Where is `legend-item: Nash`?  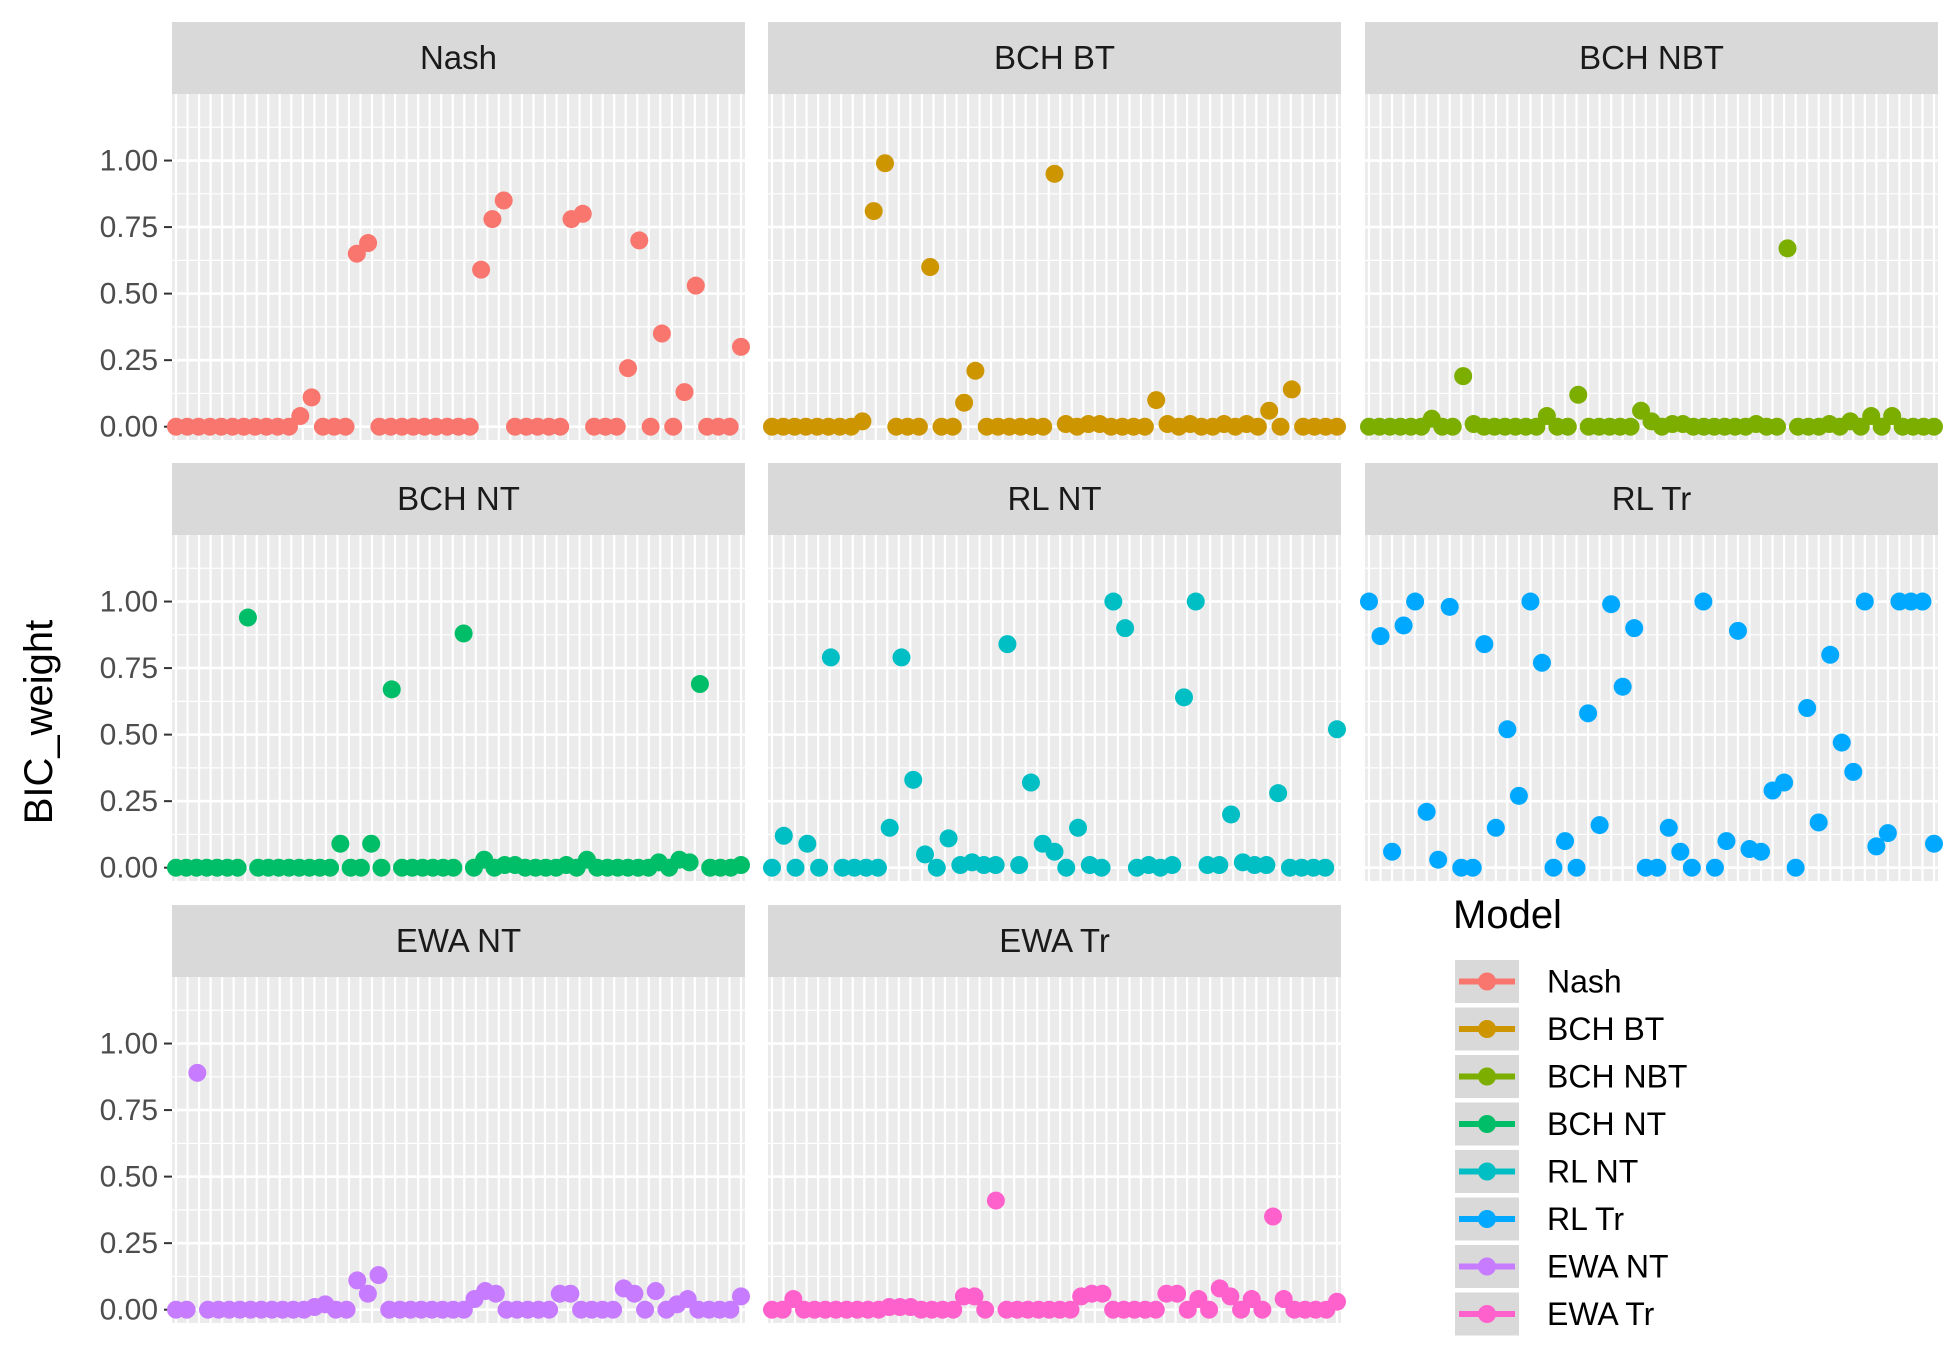 legend-item: Nash is located at coordinates (1538, 981).